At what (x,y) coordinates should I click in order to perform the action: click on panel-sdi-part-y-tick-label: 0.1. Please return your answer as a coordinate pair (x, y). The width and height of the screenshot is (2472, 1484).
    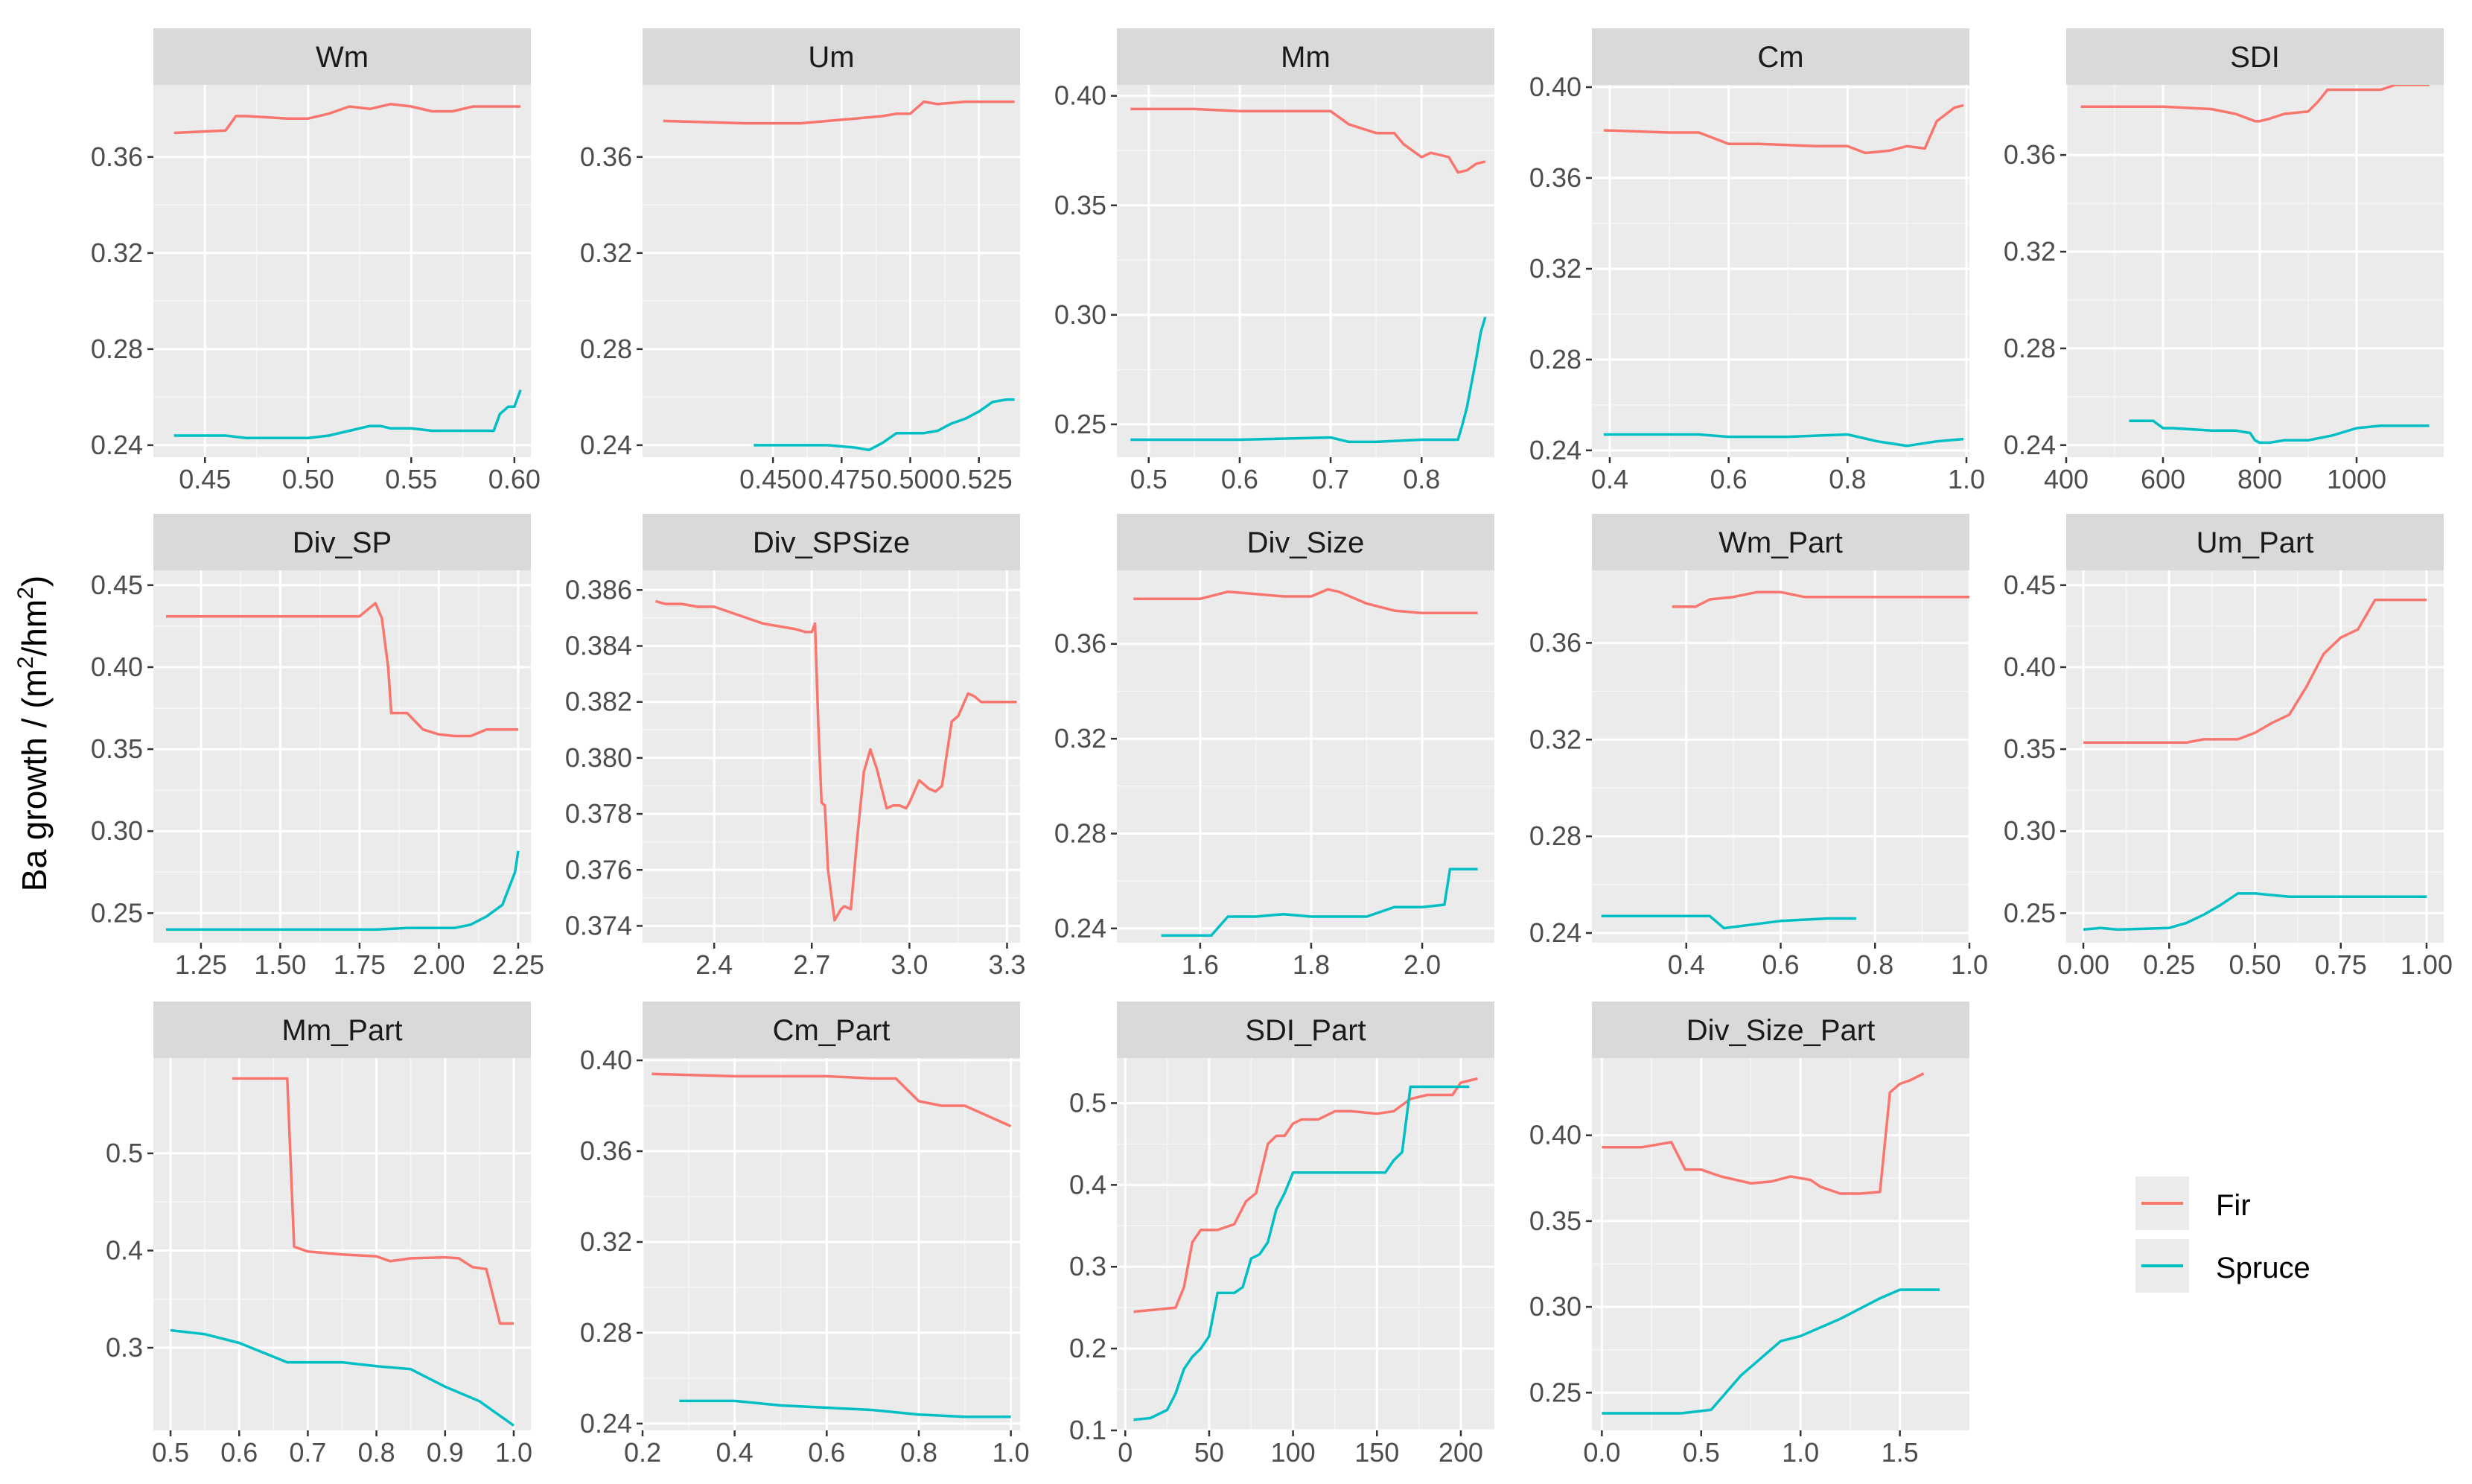
    Looking at the image, I should click on (1087, 1430).